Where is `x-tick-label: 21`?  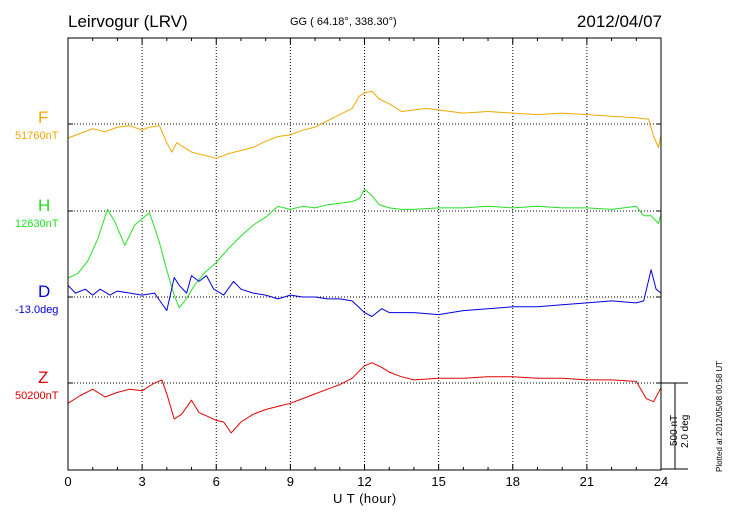
x-tick-label: 21 is located at coordinates (587, 481).